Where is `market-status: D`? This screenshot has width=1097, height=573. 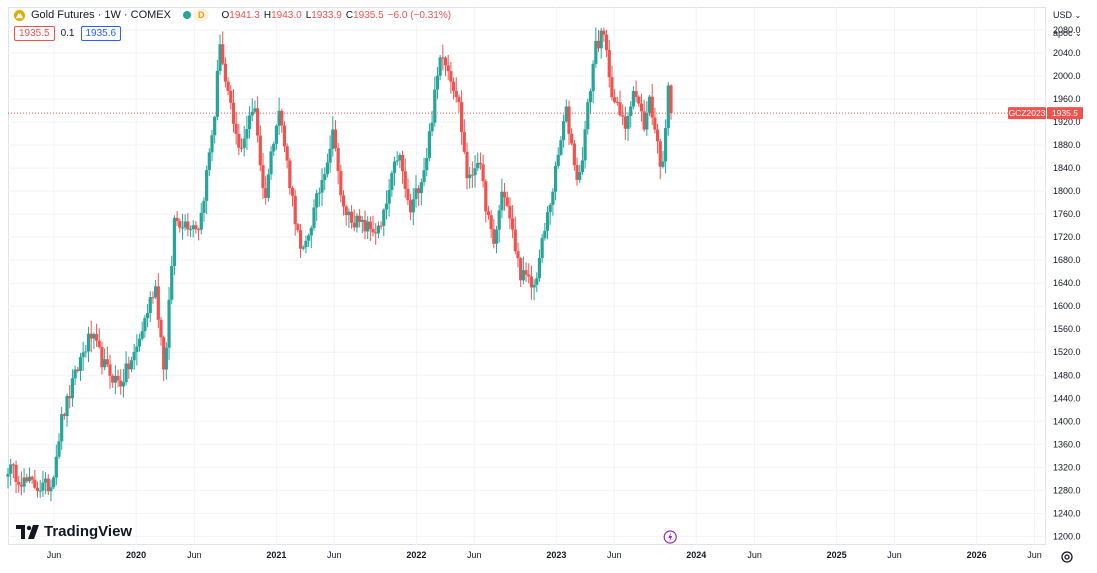
market-status: D is located at coordinates (196, 15).